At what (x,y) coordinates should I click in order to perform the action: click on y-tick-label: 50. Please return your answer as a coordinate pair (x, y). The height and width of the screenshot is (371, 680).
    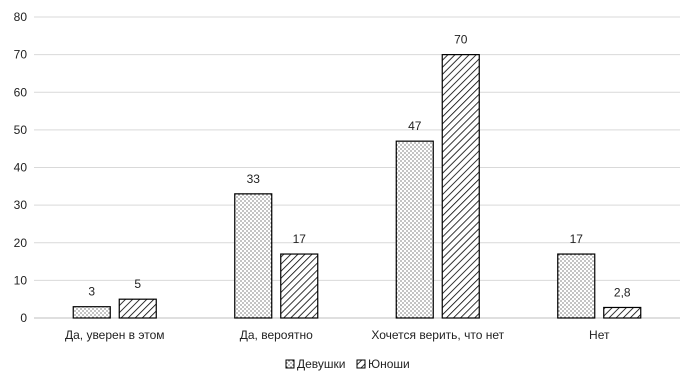
    Looking at the image, I should click on (21, 130).